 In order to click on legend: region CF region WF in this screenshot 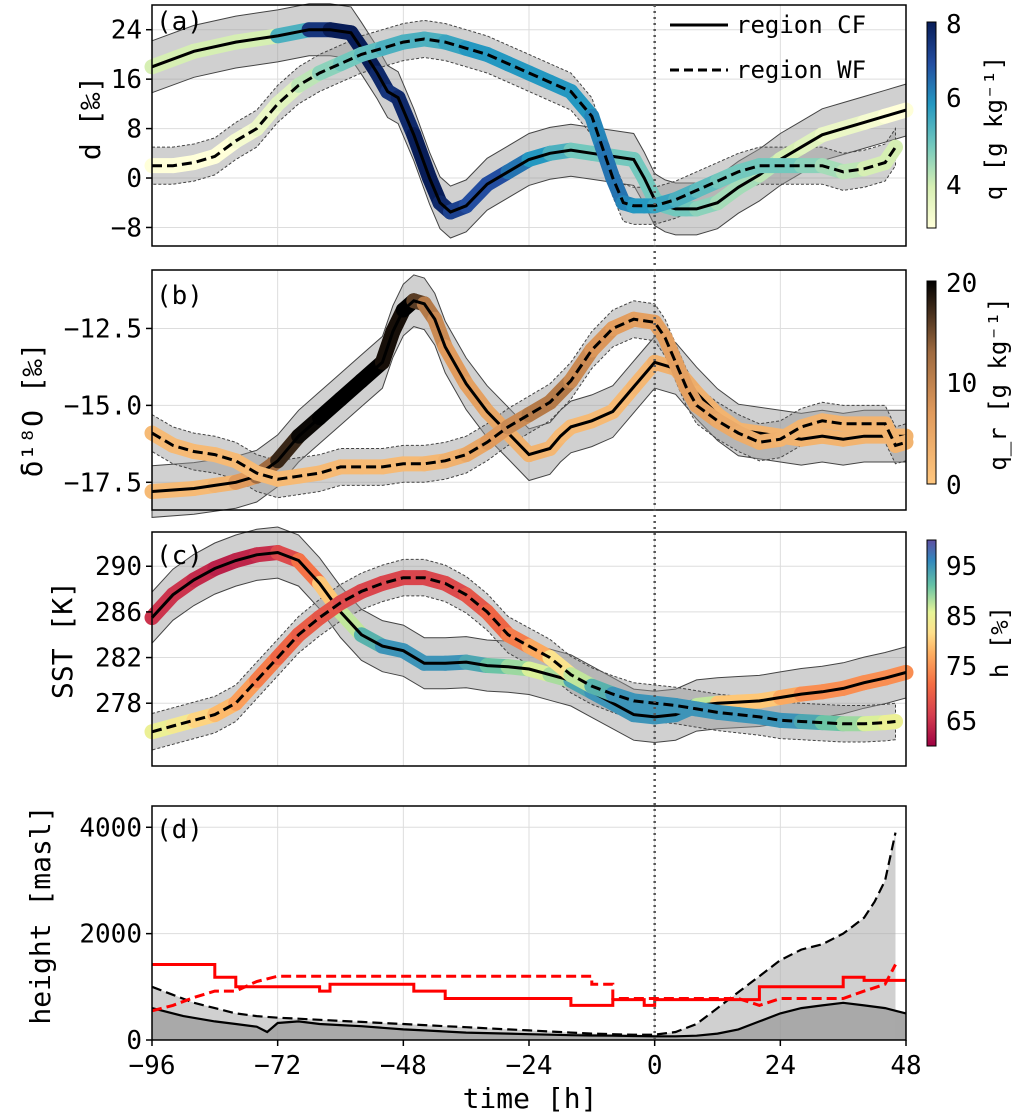, I will do `click(768, 47)`.